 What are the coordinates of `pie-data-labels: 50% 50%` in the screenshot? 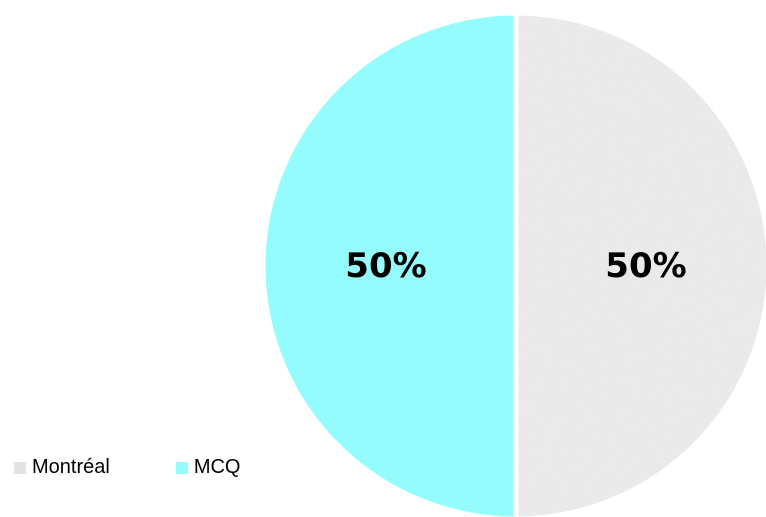 It's located at (515, 266).